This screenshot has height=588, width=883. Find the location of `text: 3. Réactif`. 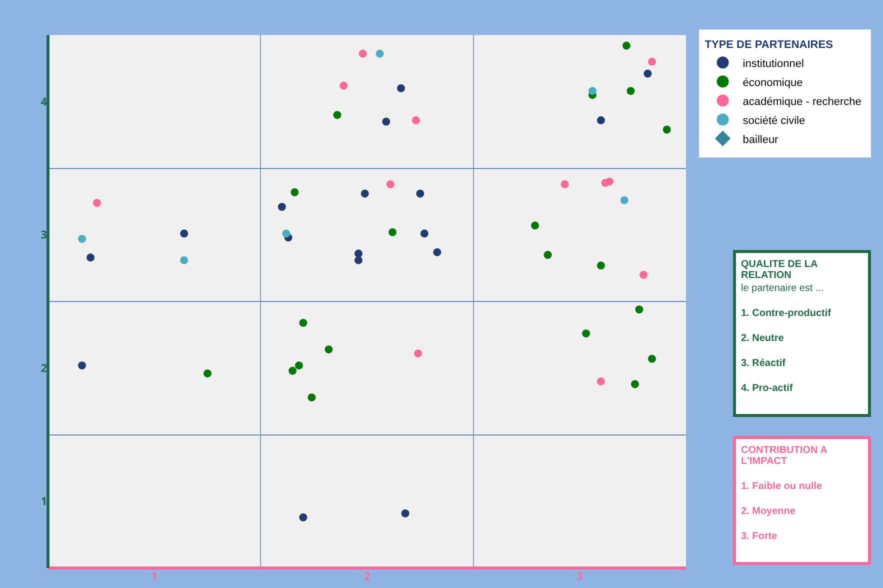

text: 3. Réactif is located at coordinates (763, 363).